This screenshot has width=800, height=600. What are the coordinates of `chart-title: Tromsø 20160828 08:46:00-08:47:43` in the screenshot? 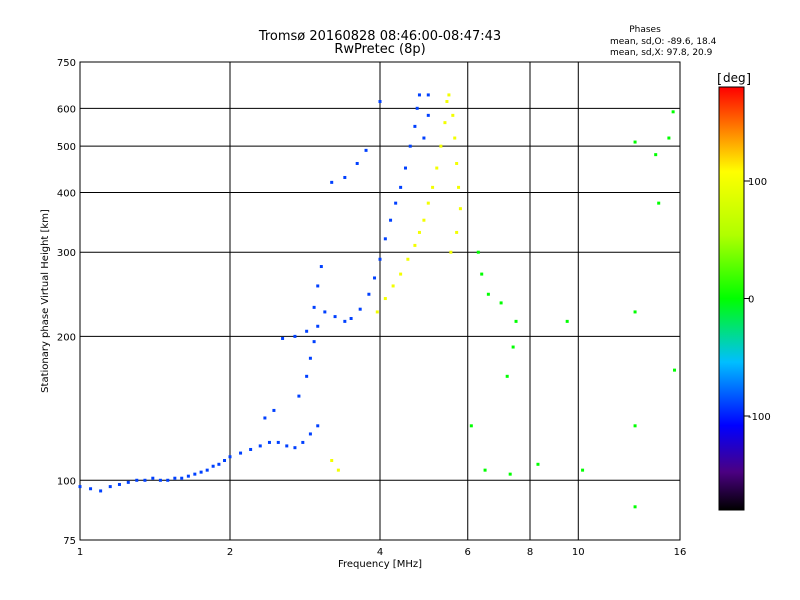 It's located at (379, 36).